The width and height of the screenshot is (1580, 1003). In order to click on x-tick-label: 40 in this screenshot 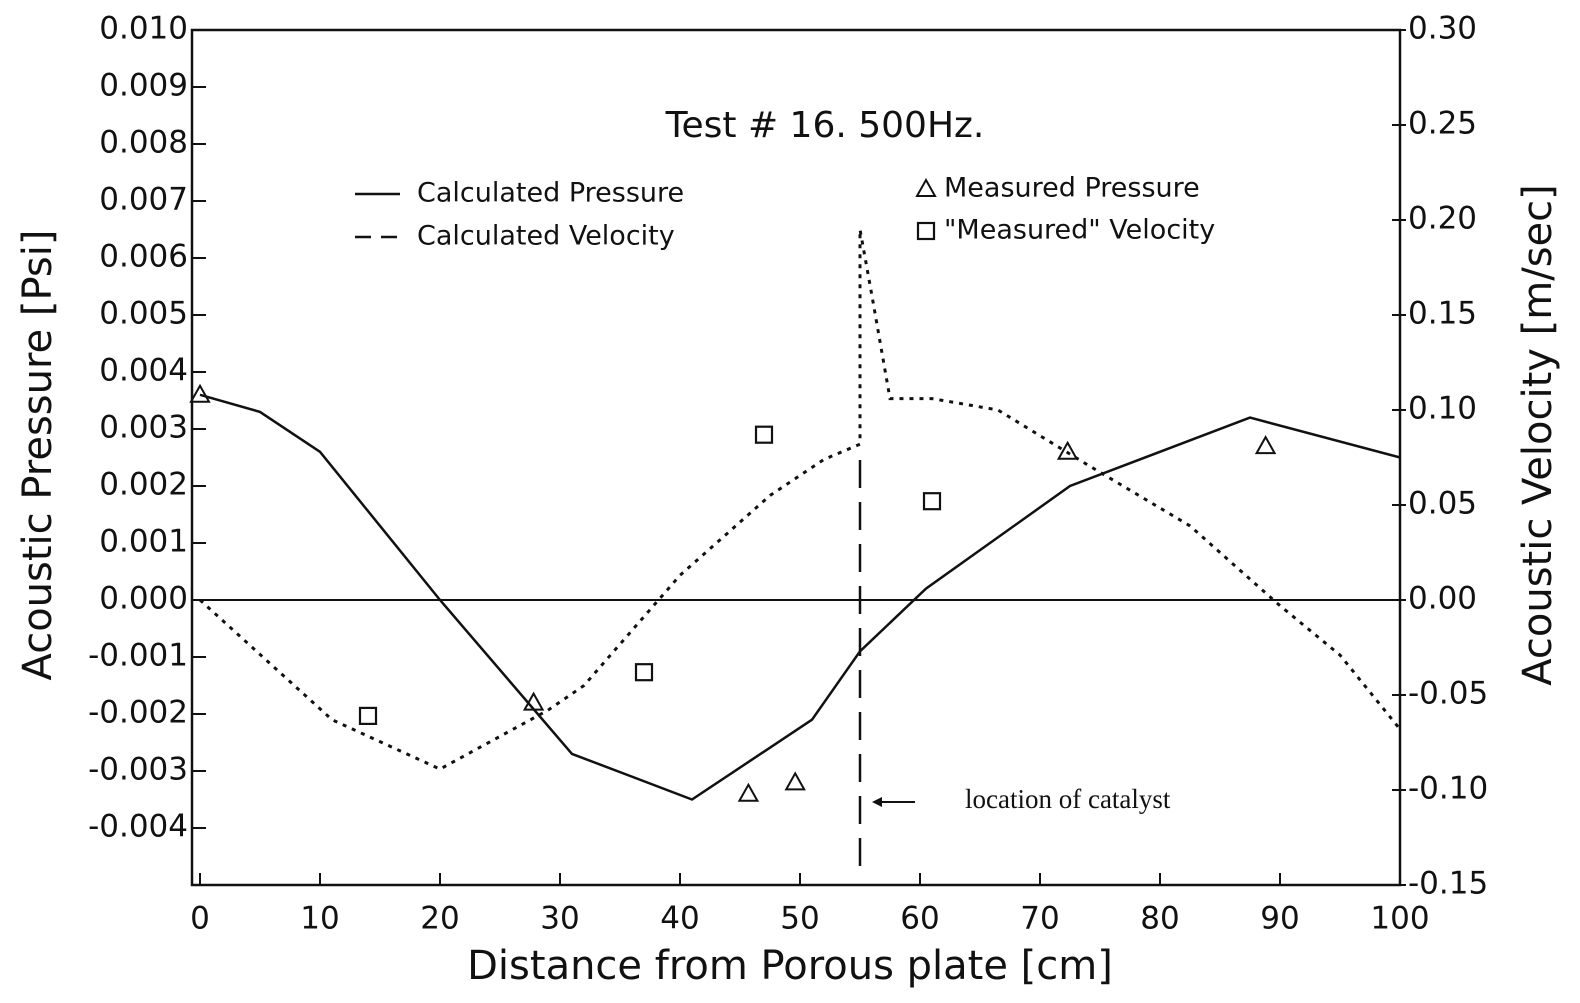, I will do `click(679, 919)`.